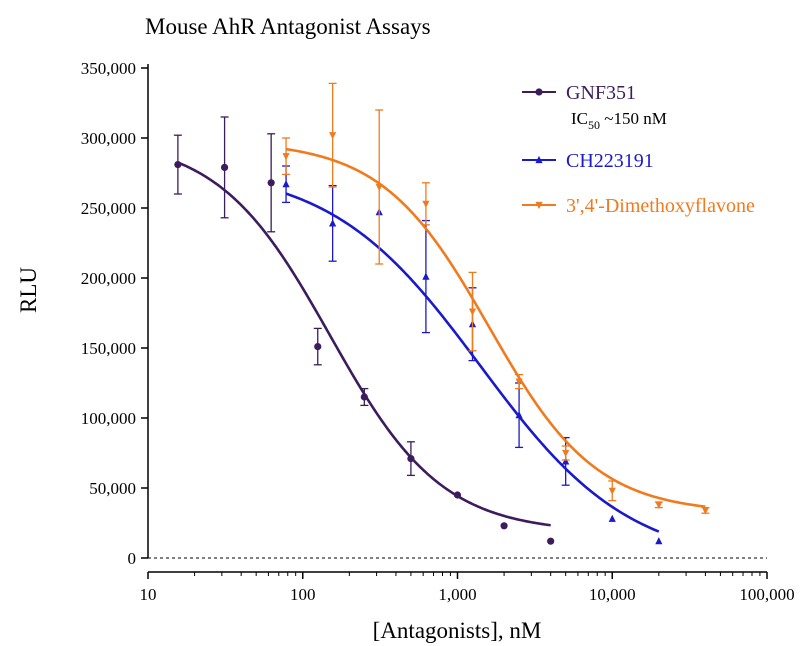 The image size is (808, 646). What do you see at coordinates (132, 558) in the screenshot?
I see `y-tick-label: 0` at bounding box center [132, 558].